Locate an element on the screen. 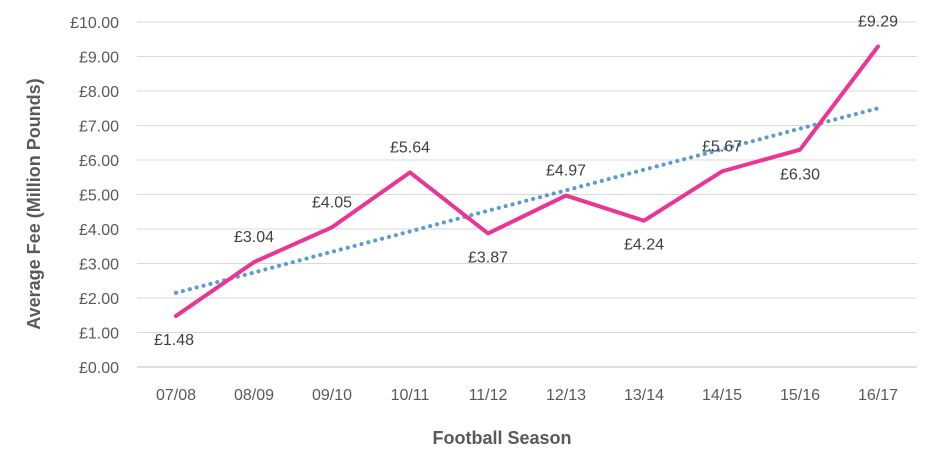  data-label: £9.29 is located at coordinates (878, 21).